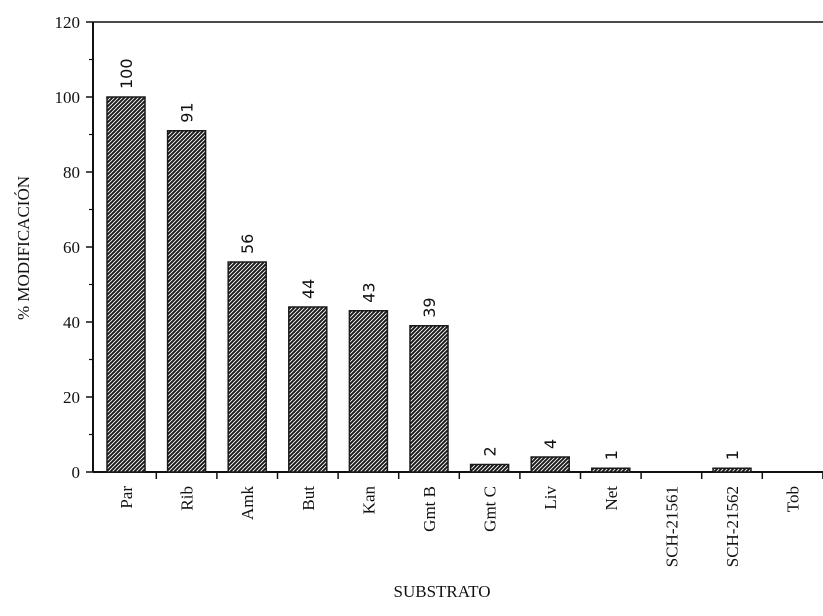 This screenshot has width=823, height=616. Describe the element at coordinates (247, 367) in the screenshot. I see `bar-amk` at that location.